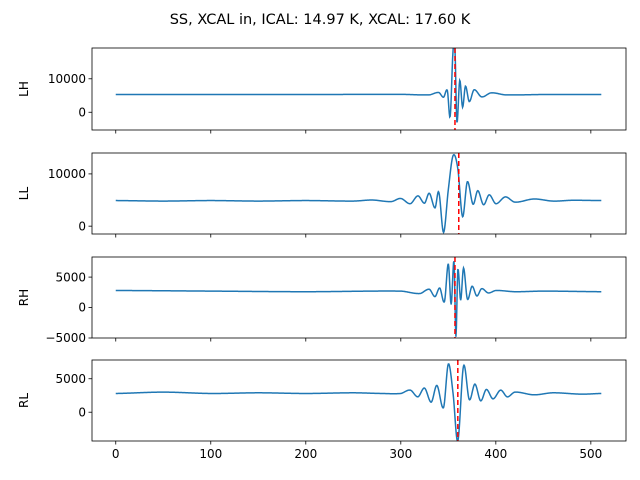 The image size is (640, 480). I want to click on series-line-rl, so click(358, 402).